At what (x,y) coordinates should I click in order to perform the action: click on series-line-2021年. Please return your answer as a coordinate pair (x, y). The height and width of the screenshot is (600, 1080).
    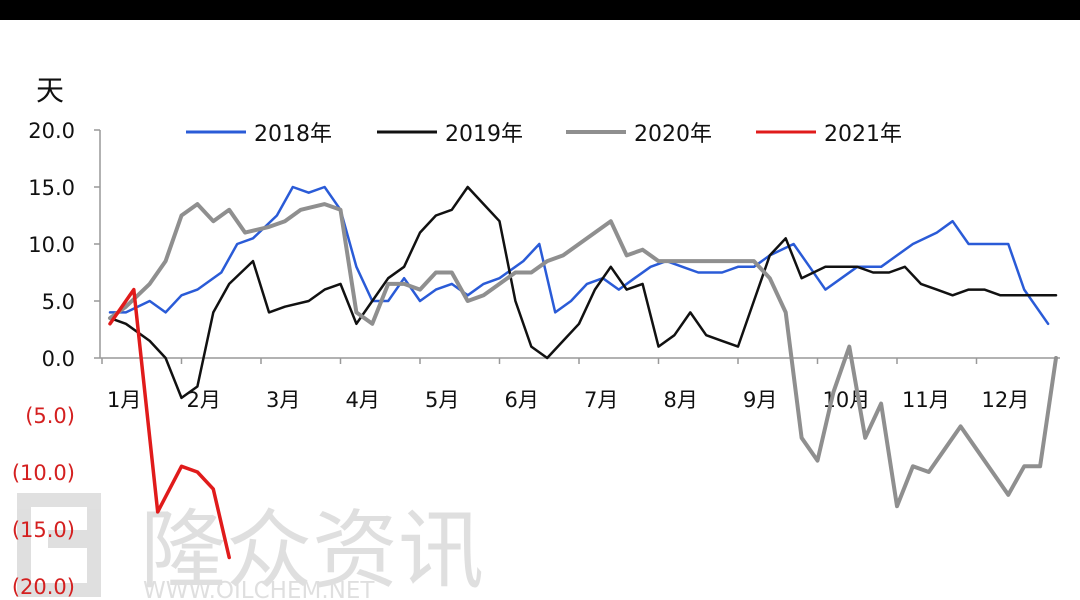
    Looking at the image, I should click on (169, 423).